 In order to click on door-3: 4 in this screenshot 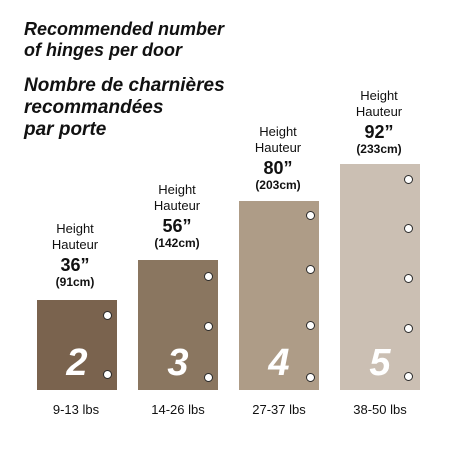, I will do `click(279, 295)`.